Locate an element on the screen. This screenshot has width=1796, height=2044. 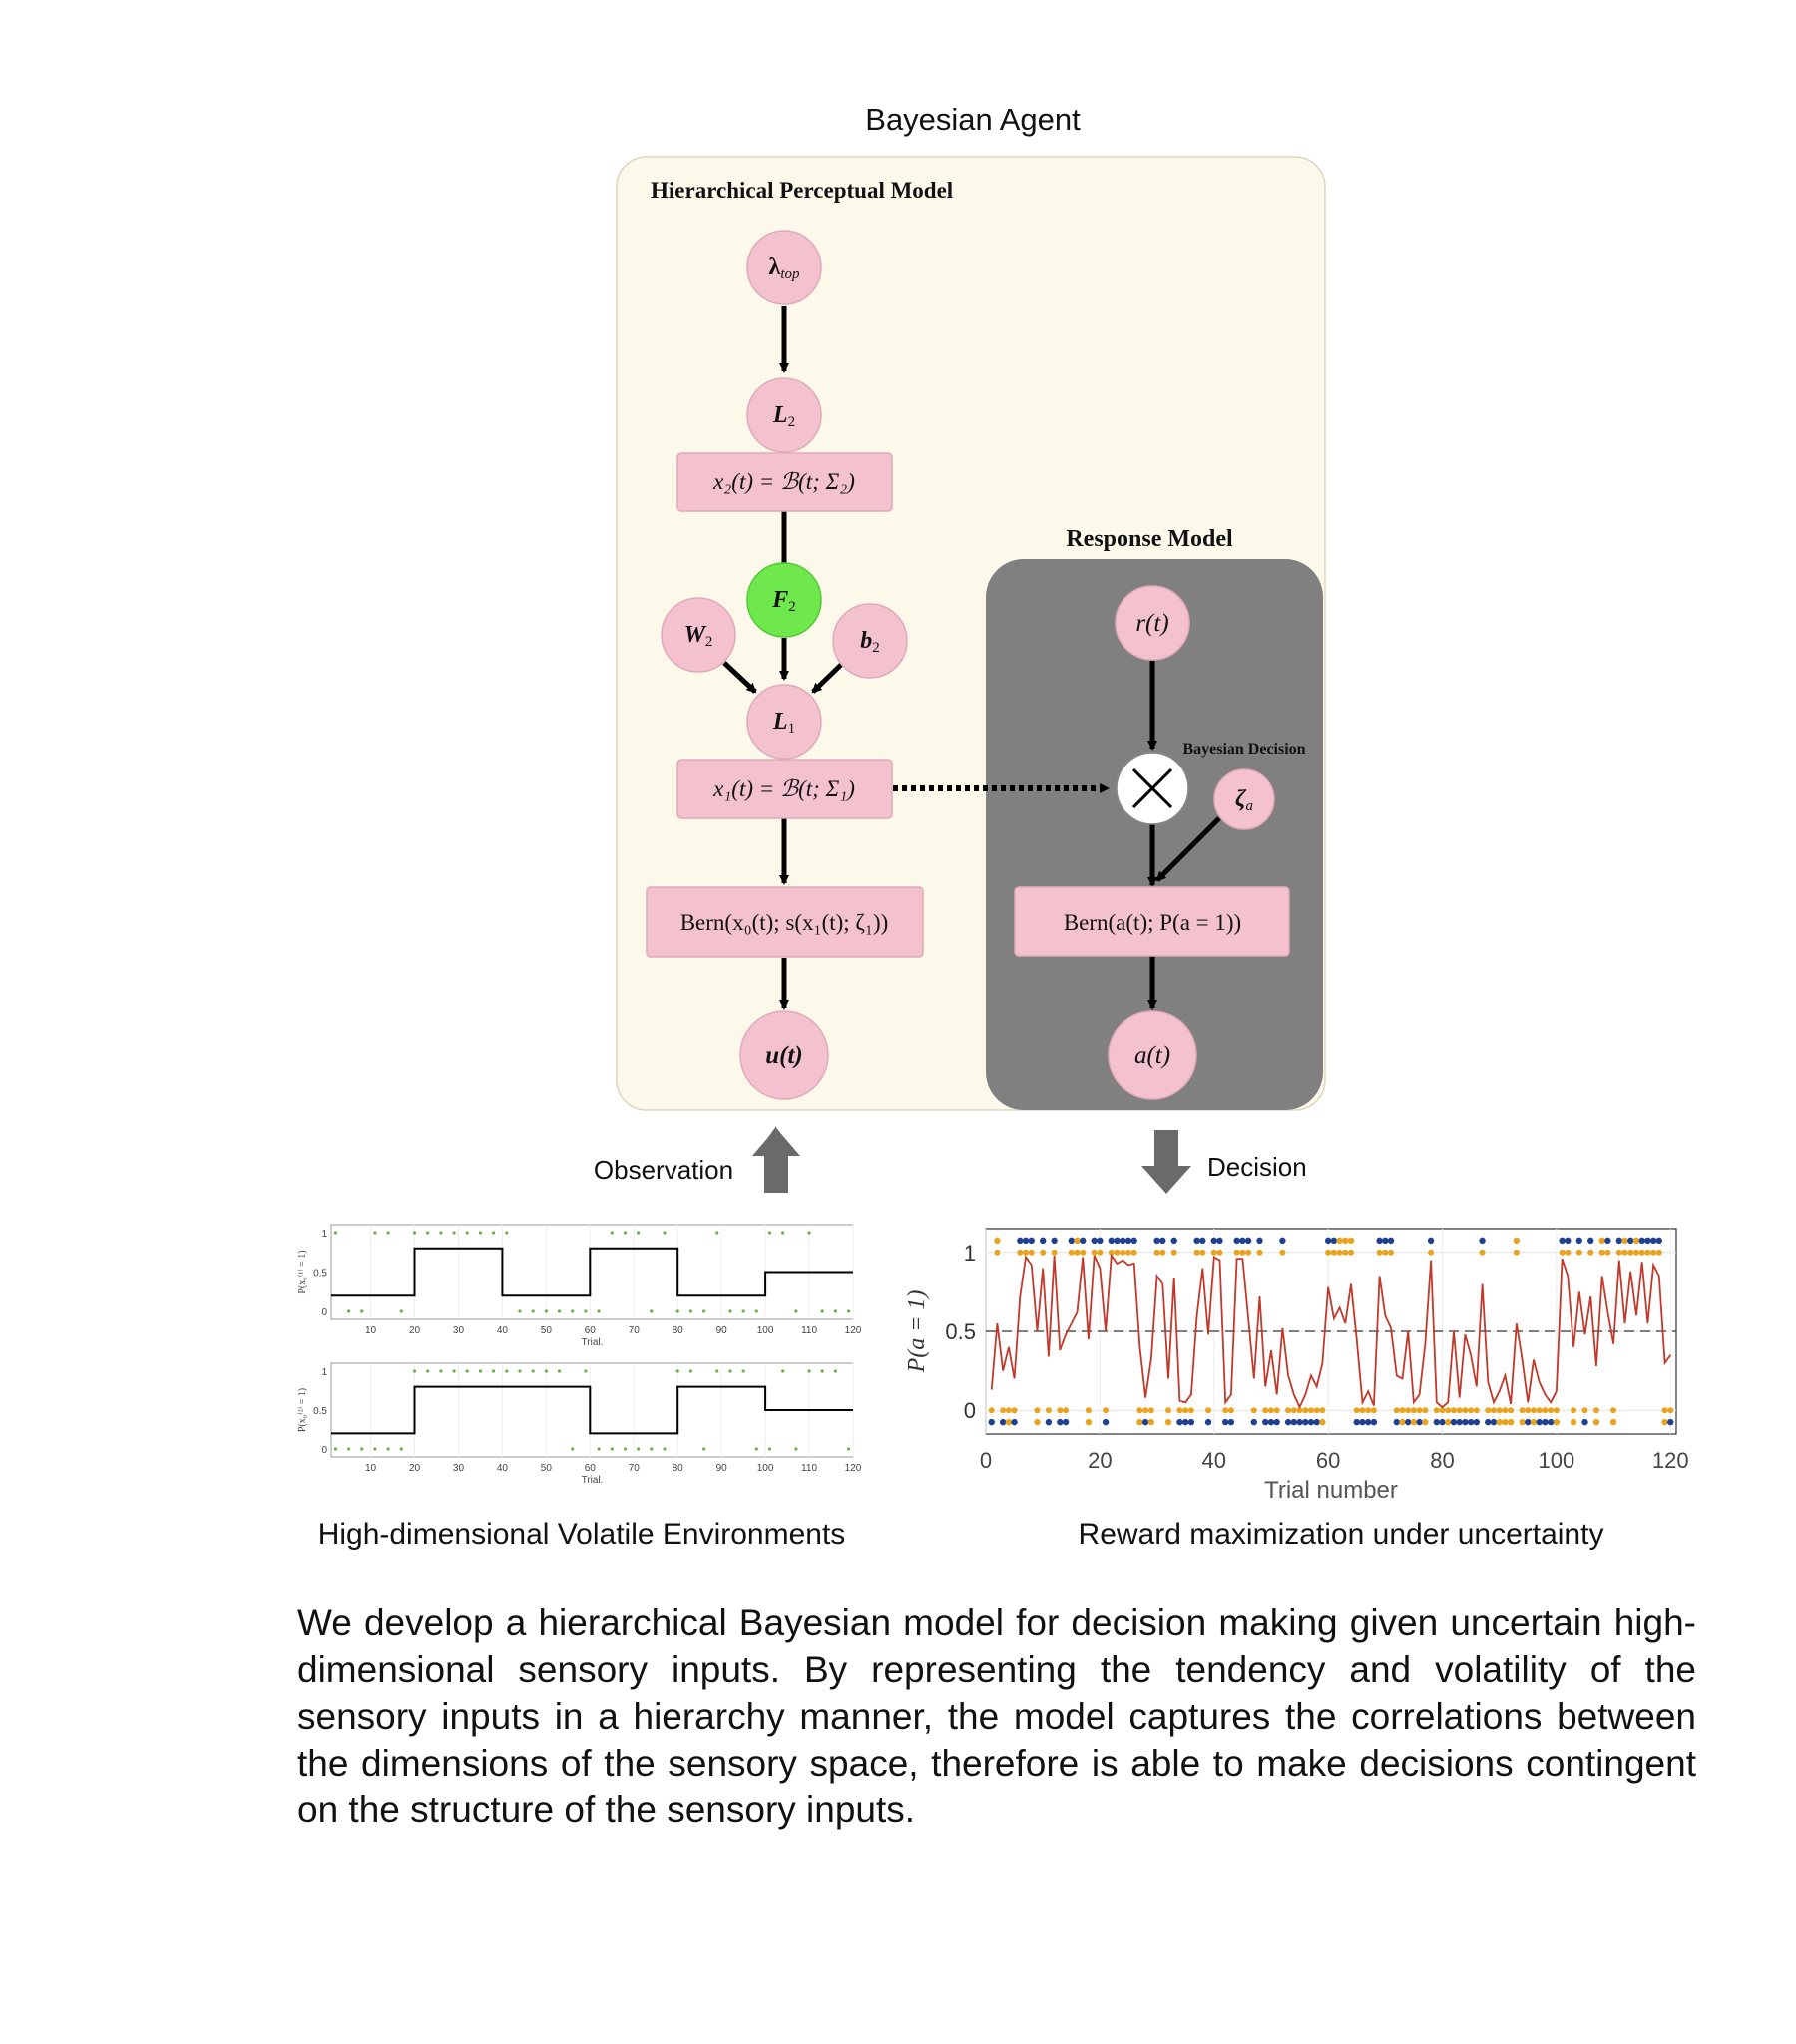
decision-label: Decision is located at coordinates (1257, 1167).